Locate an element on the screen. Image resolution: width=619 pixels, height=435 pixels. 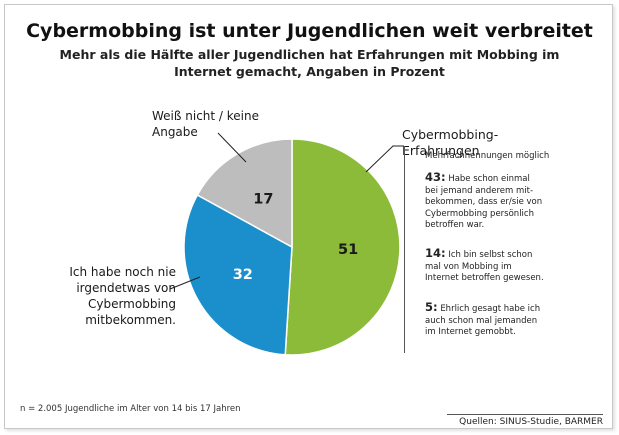
slice-value-none: 32 is located at coordinates (243, 275).